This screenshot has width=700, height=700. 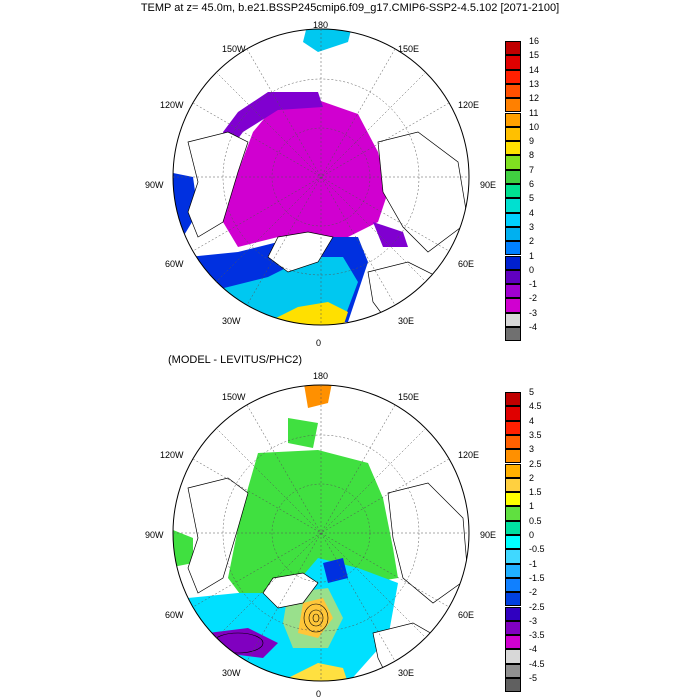 What do you see at coordinates (172, 455) in the screenshot?
I see `bottom-lon-120w: 120W` at bounding box center [172, 455].